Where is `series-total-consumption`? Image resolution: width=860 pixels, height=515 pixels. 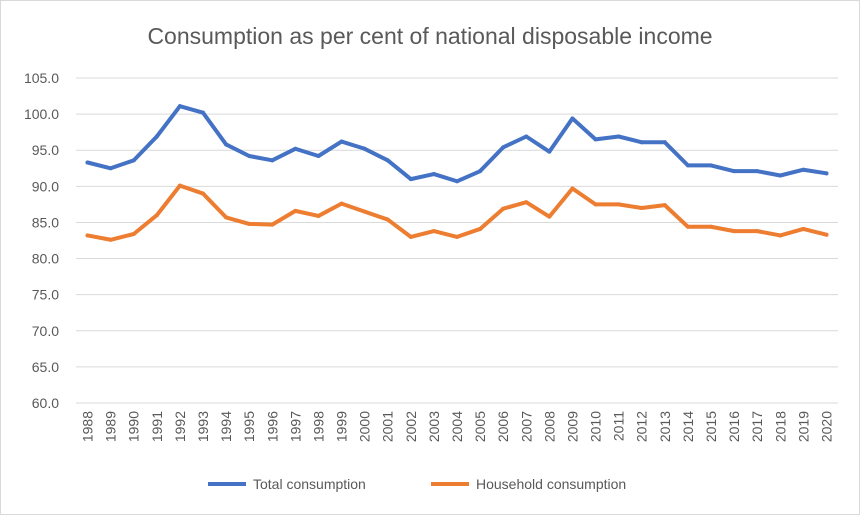 series-total-consumption is located at coordinates (457, 144).